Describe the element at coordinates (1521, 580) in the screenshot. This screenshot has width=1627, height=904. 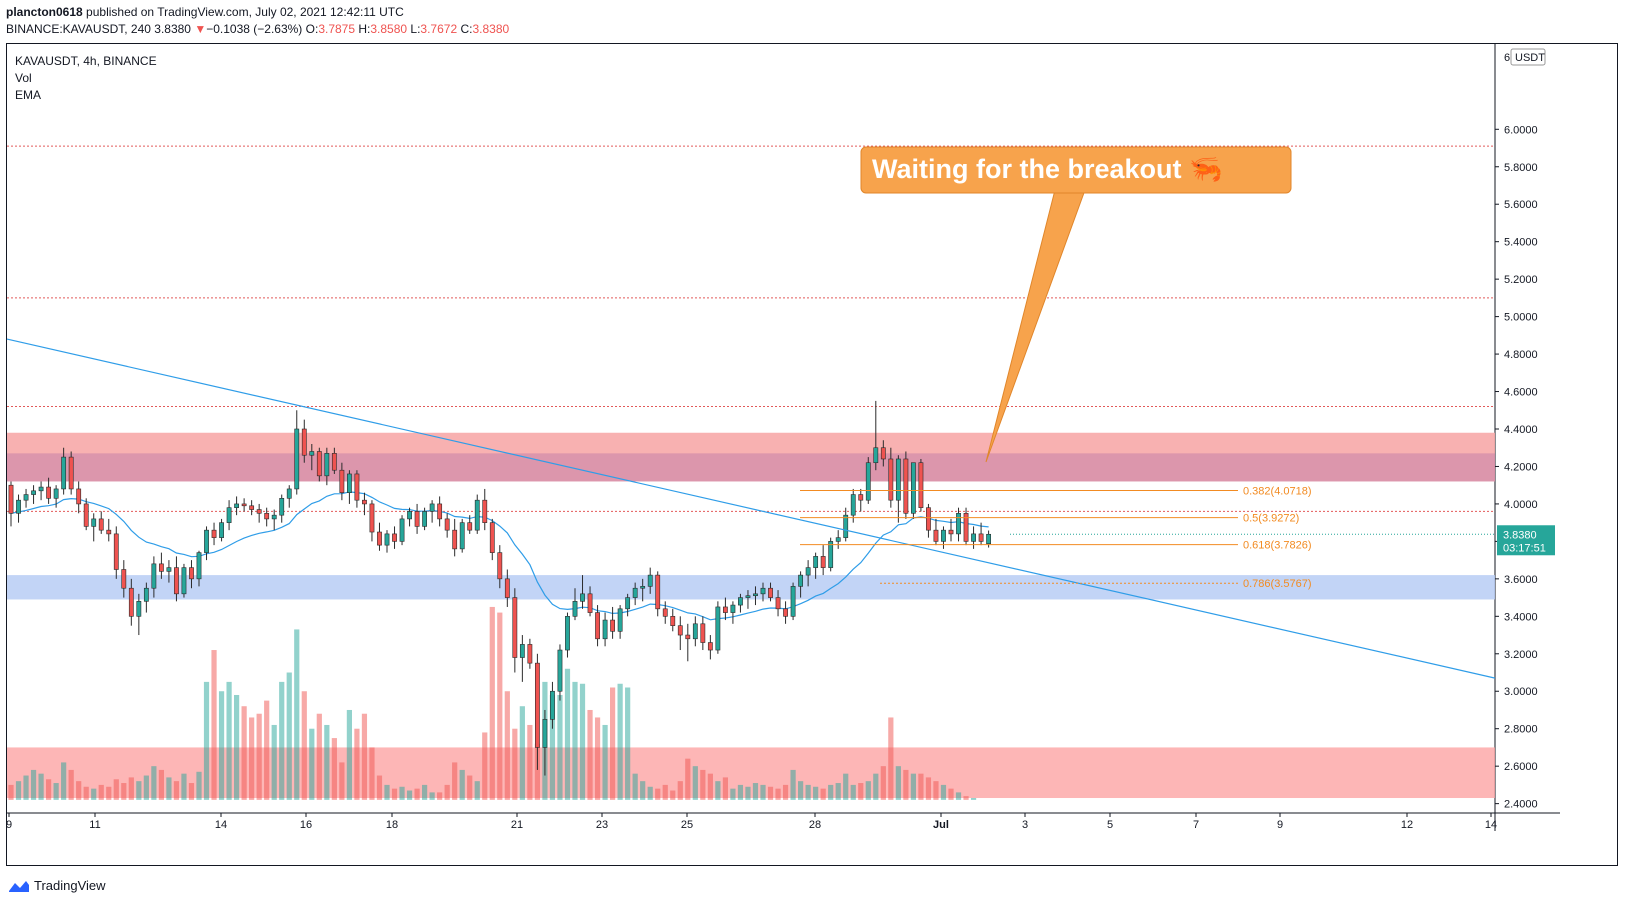
I see `y-tick-label: 3.6000` at that location.